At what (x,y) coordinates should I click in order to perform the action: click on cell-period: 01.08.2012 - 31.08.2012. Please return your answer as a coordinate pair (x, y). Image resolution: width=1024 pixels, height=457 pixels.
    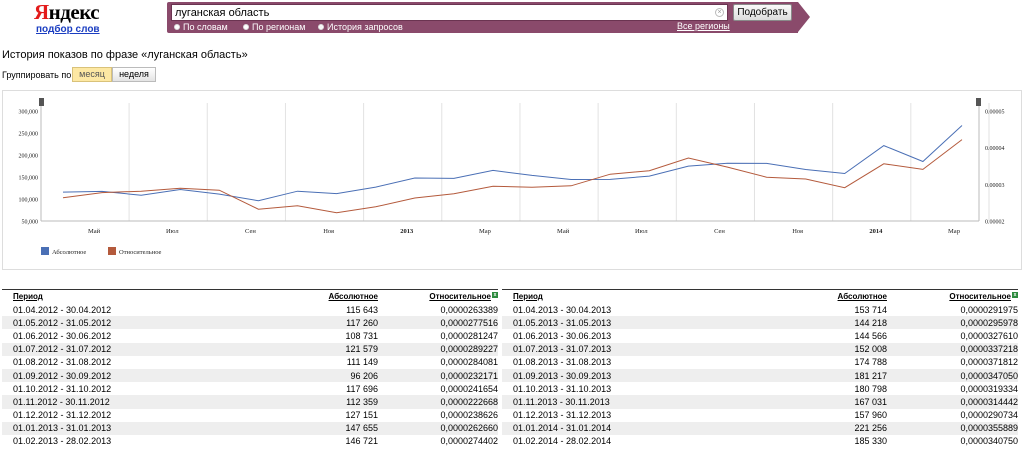
    Looking at the image, I should click on (62, 362).